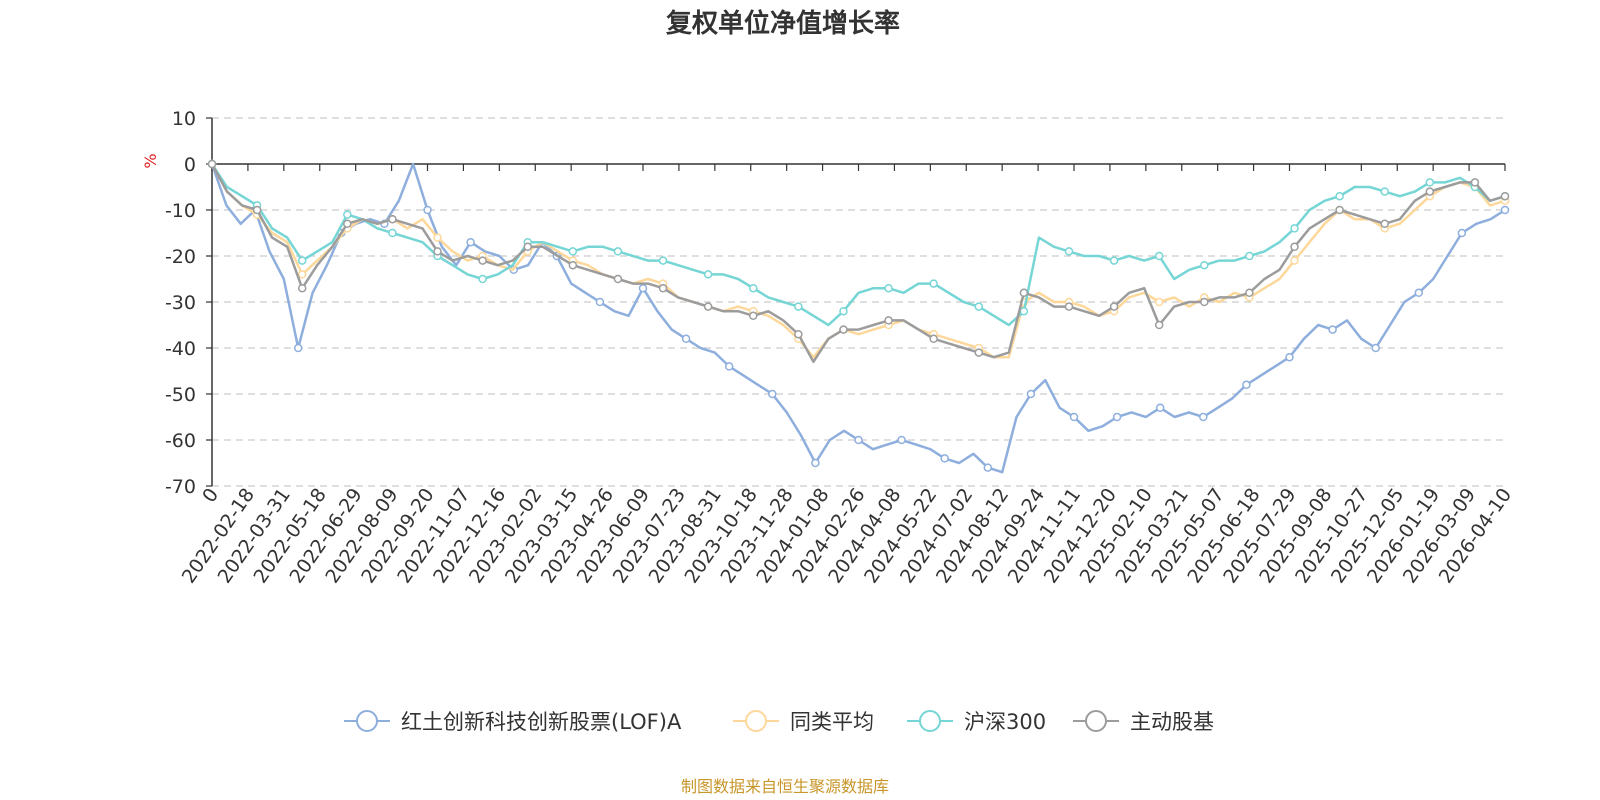 The height and width of the screenshot is (800, 1600). I want to click on x-tick-label: 0, so click(210, 495).